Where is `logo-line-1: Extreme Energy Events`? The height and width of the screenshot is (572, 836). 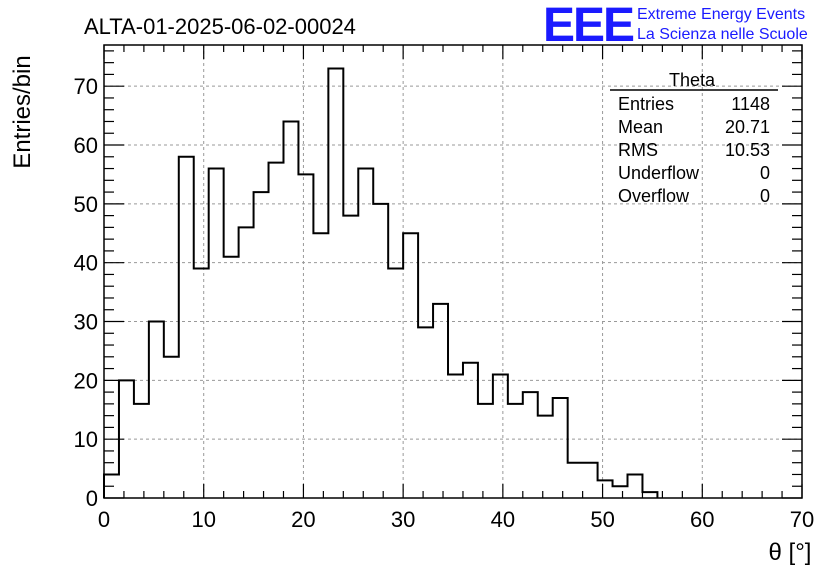 logo-line-1: Extreme Energy Events is located at coordinates (721, 14).